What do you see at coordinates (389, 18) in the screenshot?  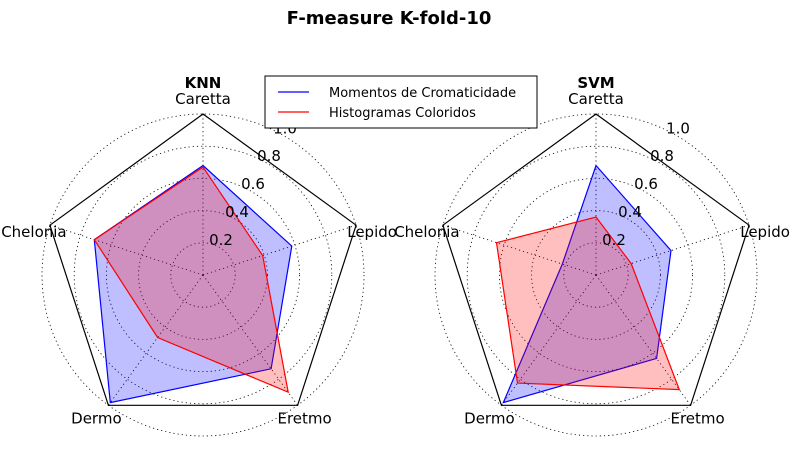 I see `figure-title: F-measure K-fold-10` at bounding box center [389, 18].